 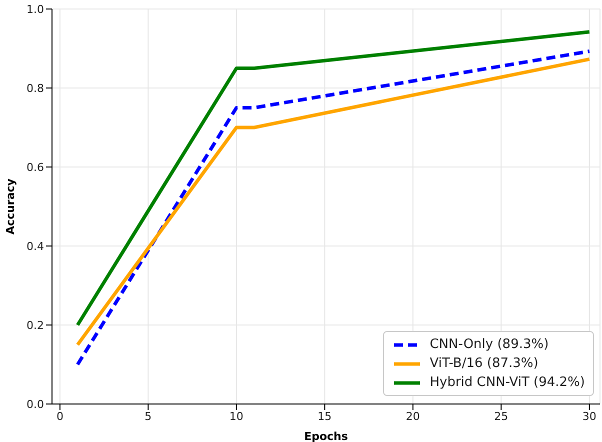 I want to click on x-axis-title: Epochs, so click(x=326, y=436).